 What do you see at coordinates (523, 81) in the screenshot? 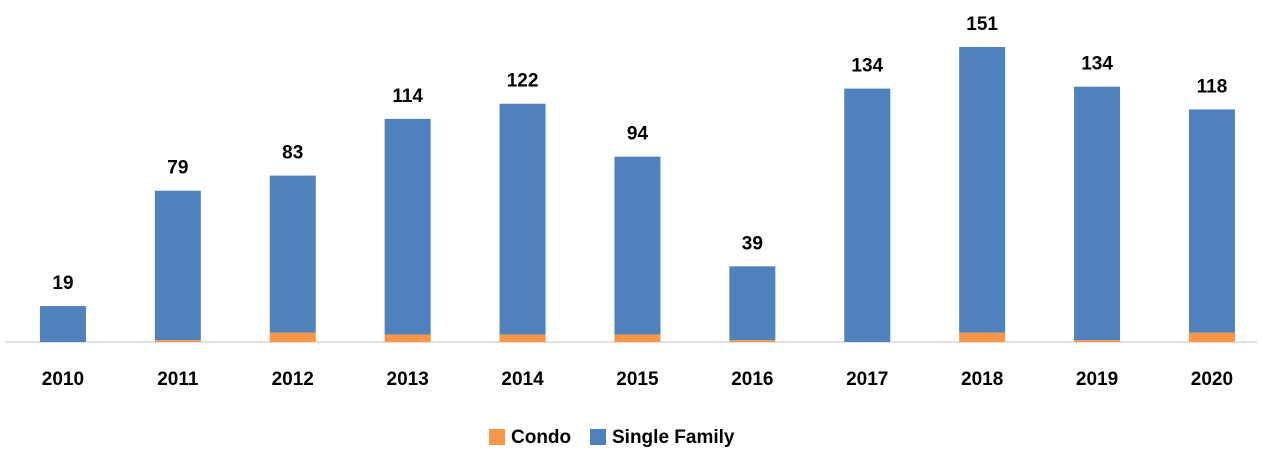
I see `data-label: 122` at bounding box center [523, 81].